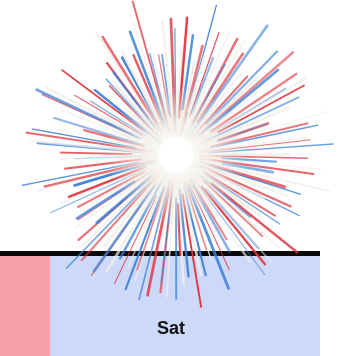 This screenshot has height=356, width=343. What do you see at coordinates (160, 253) in the screenshot?
I see `header-divider` at bounding box center [160, 253].